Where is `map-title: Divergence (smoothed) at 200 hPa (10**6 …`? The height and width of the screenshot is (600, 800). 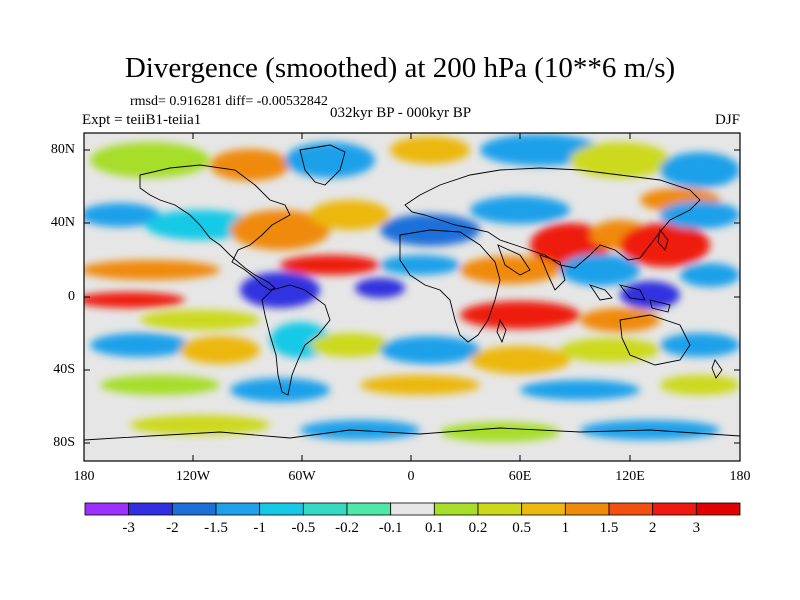
map-title: Divergence (smoothed) at 200 hPa (10**6 … is located at coordinates (400, 68).